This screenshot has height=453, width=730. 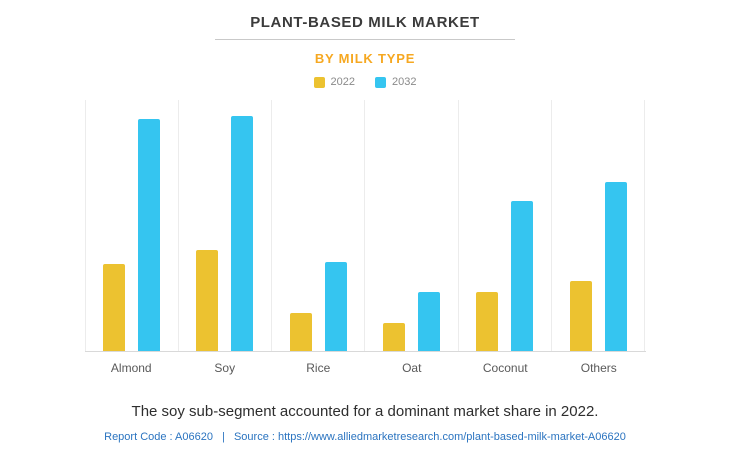 What do you see at coordinates (149, 234) in the screenshot?
I see `bar-2032-almond` at bounding box center [149, 234].